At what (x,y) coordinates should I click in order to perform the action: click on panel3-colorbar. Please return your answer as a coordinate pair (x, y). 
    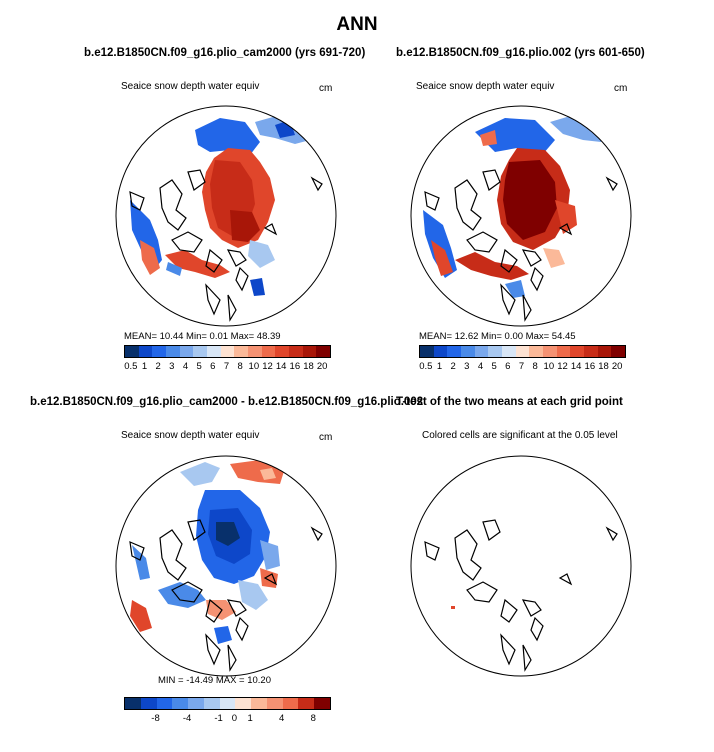
    Looking at the image, I should click on (227, 703).